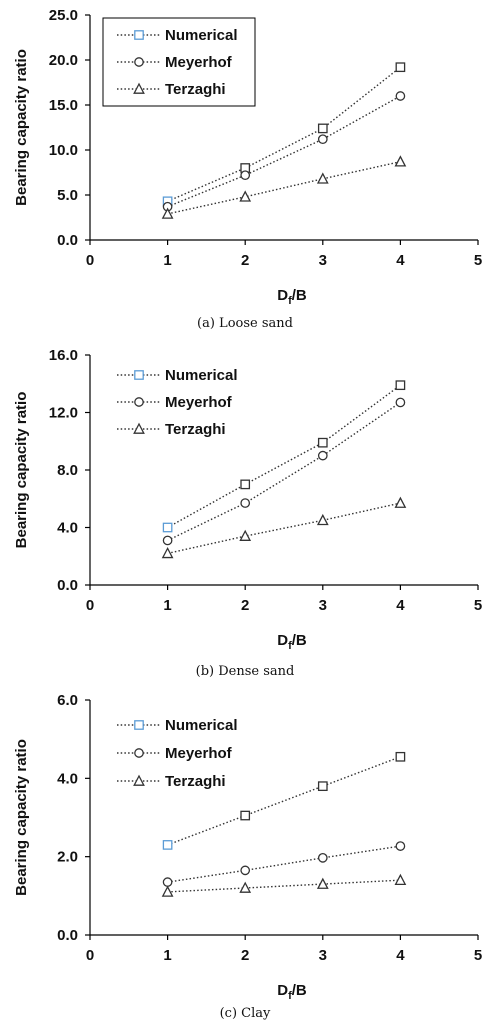 The width and height of the screenshot is (490, 1029). Describe the element at coordinates (67, 778) in the screenshot. I see `y-tick-label: 4.0` at that location.